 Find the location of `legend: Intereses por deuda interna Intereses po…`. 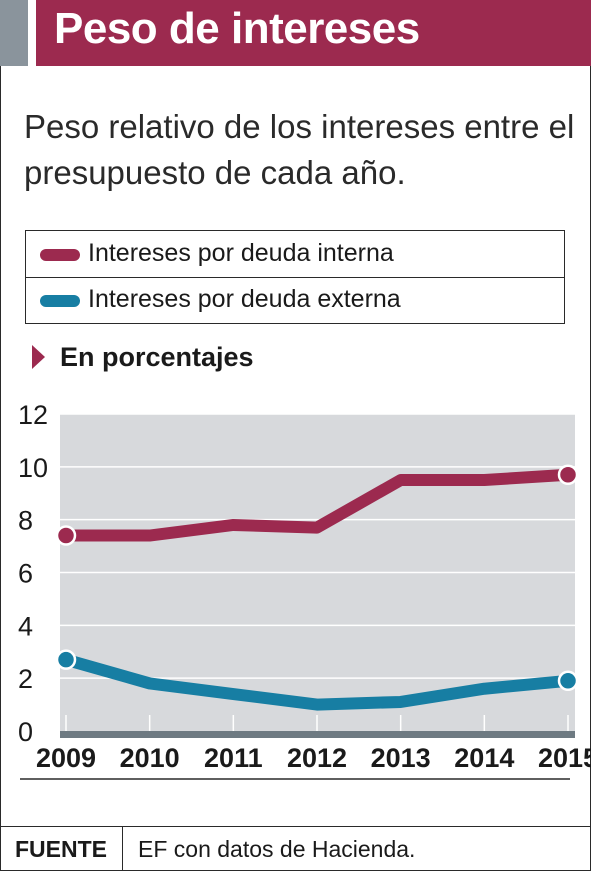

legend: Intereses por deuda interna Intereses po… is located at coordinates (295, 277).